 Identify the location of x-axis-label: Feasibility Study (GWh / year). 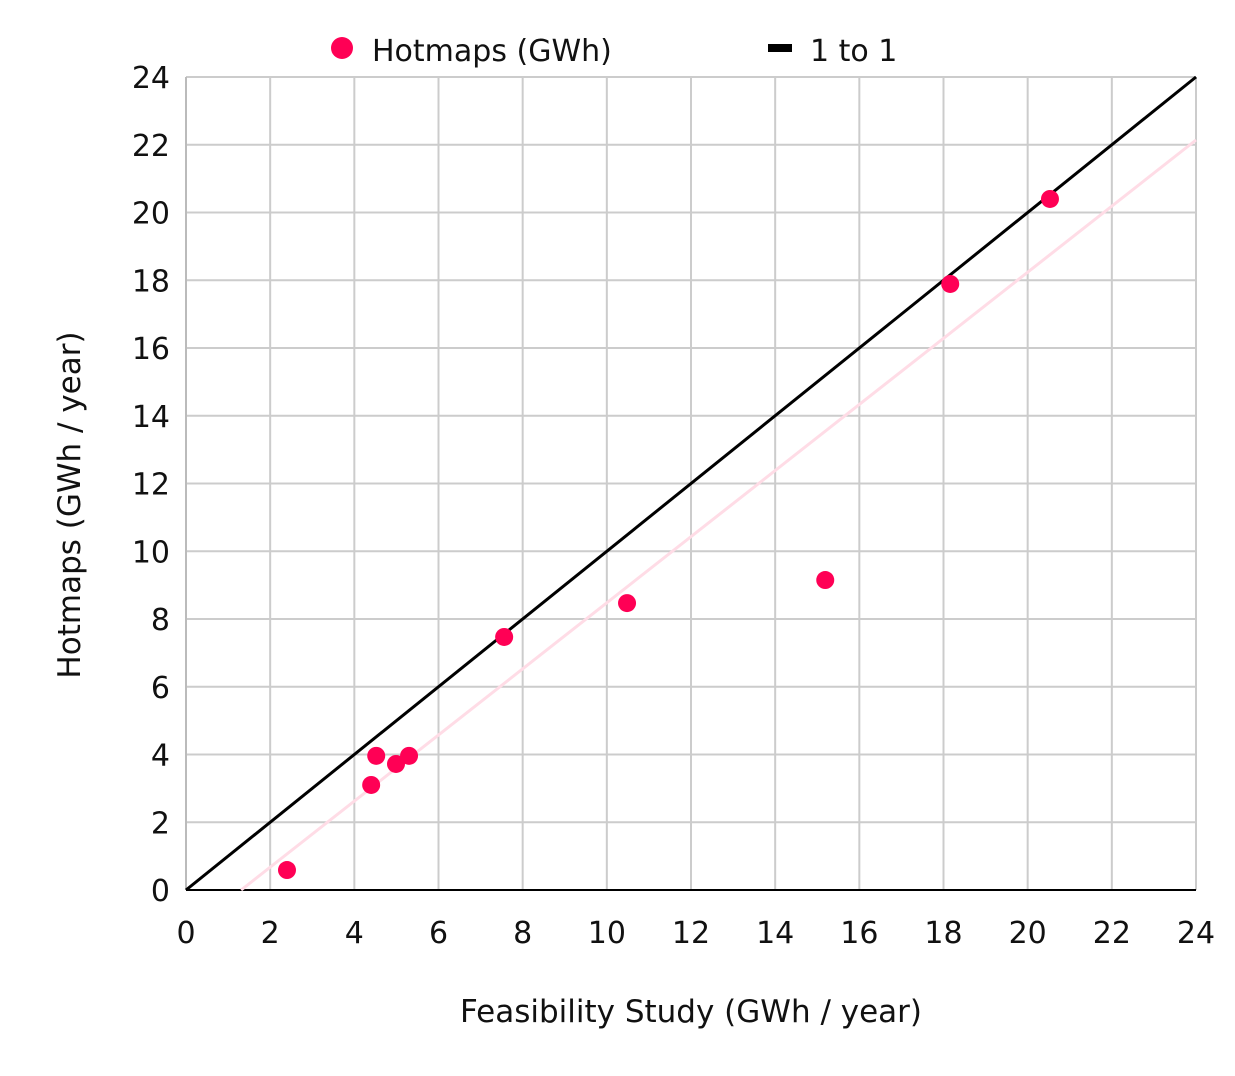
(691, 1012).